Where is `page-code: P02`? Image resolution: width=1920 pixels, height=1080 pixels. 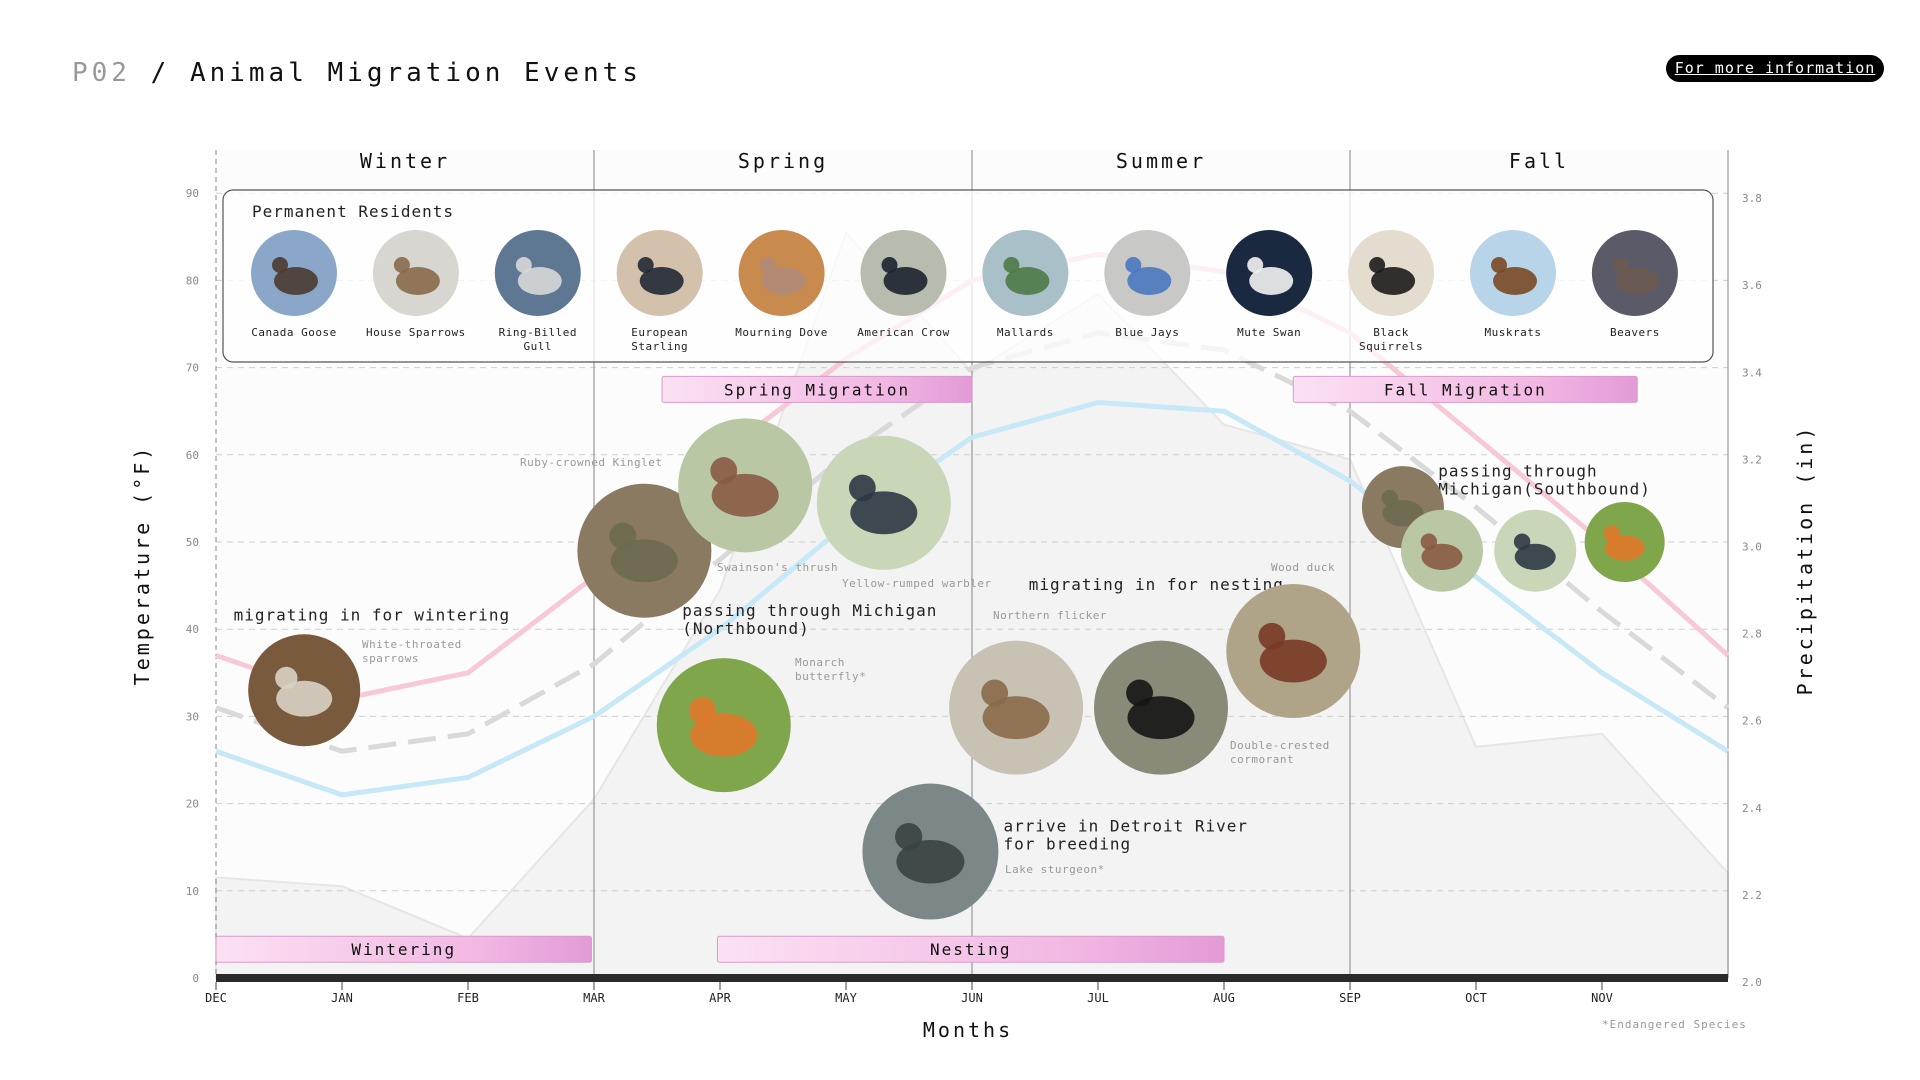 page-code: P02 is located at coordinates (101, 73).